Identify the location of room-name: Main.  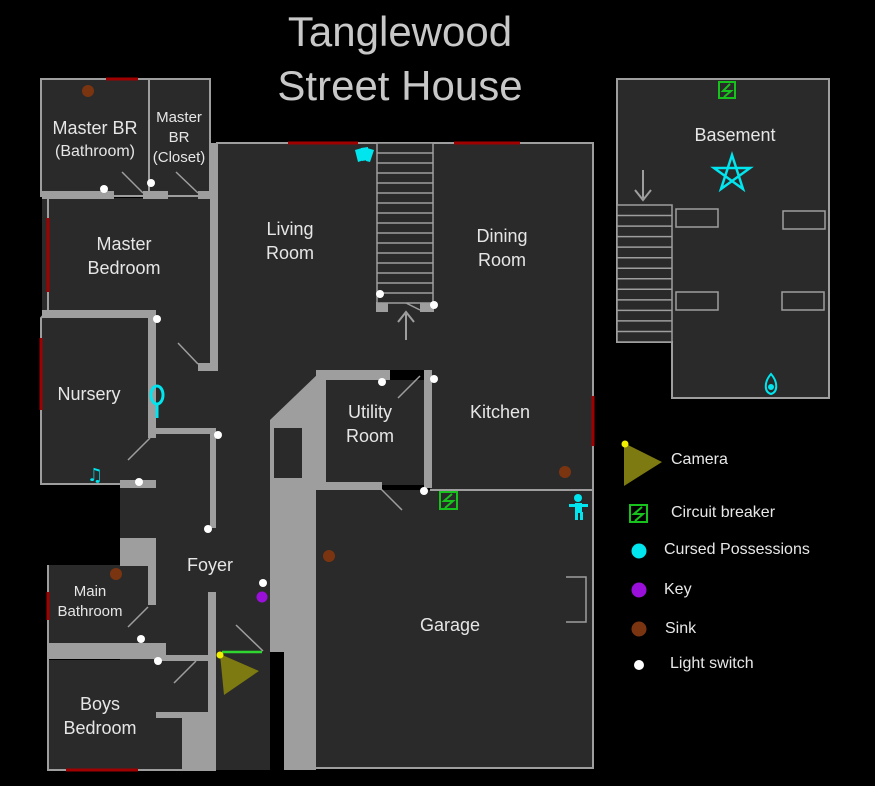
(90, 591).